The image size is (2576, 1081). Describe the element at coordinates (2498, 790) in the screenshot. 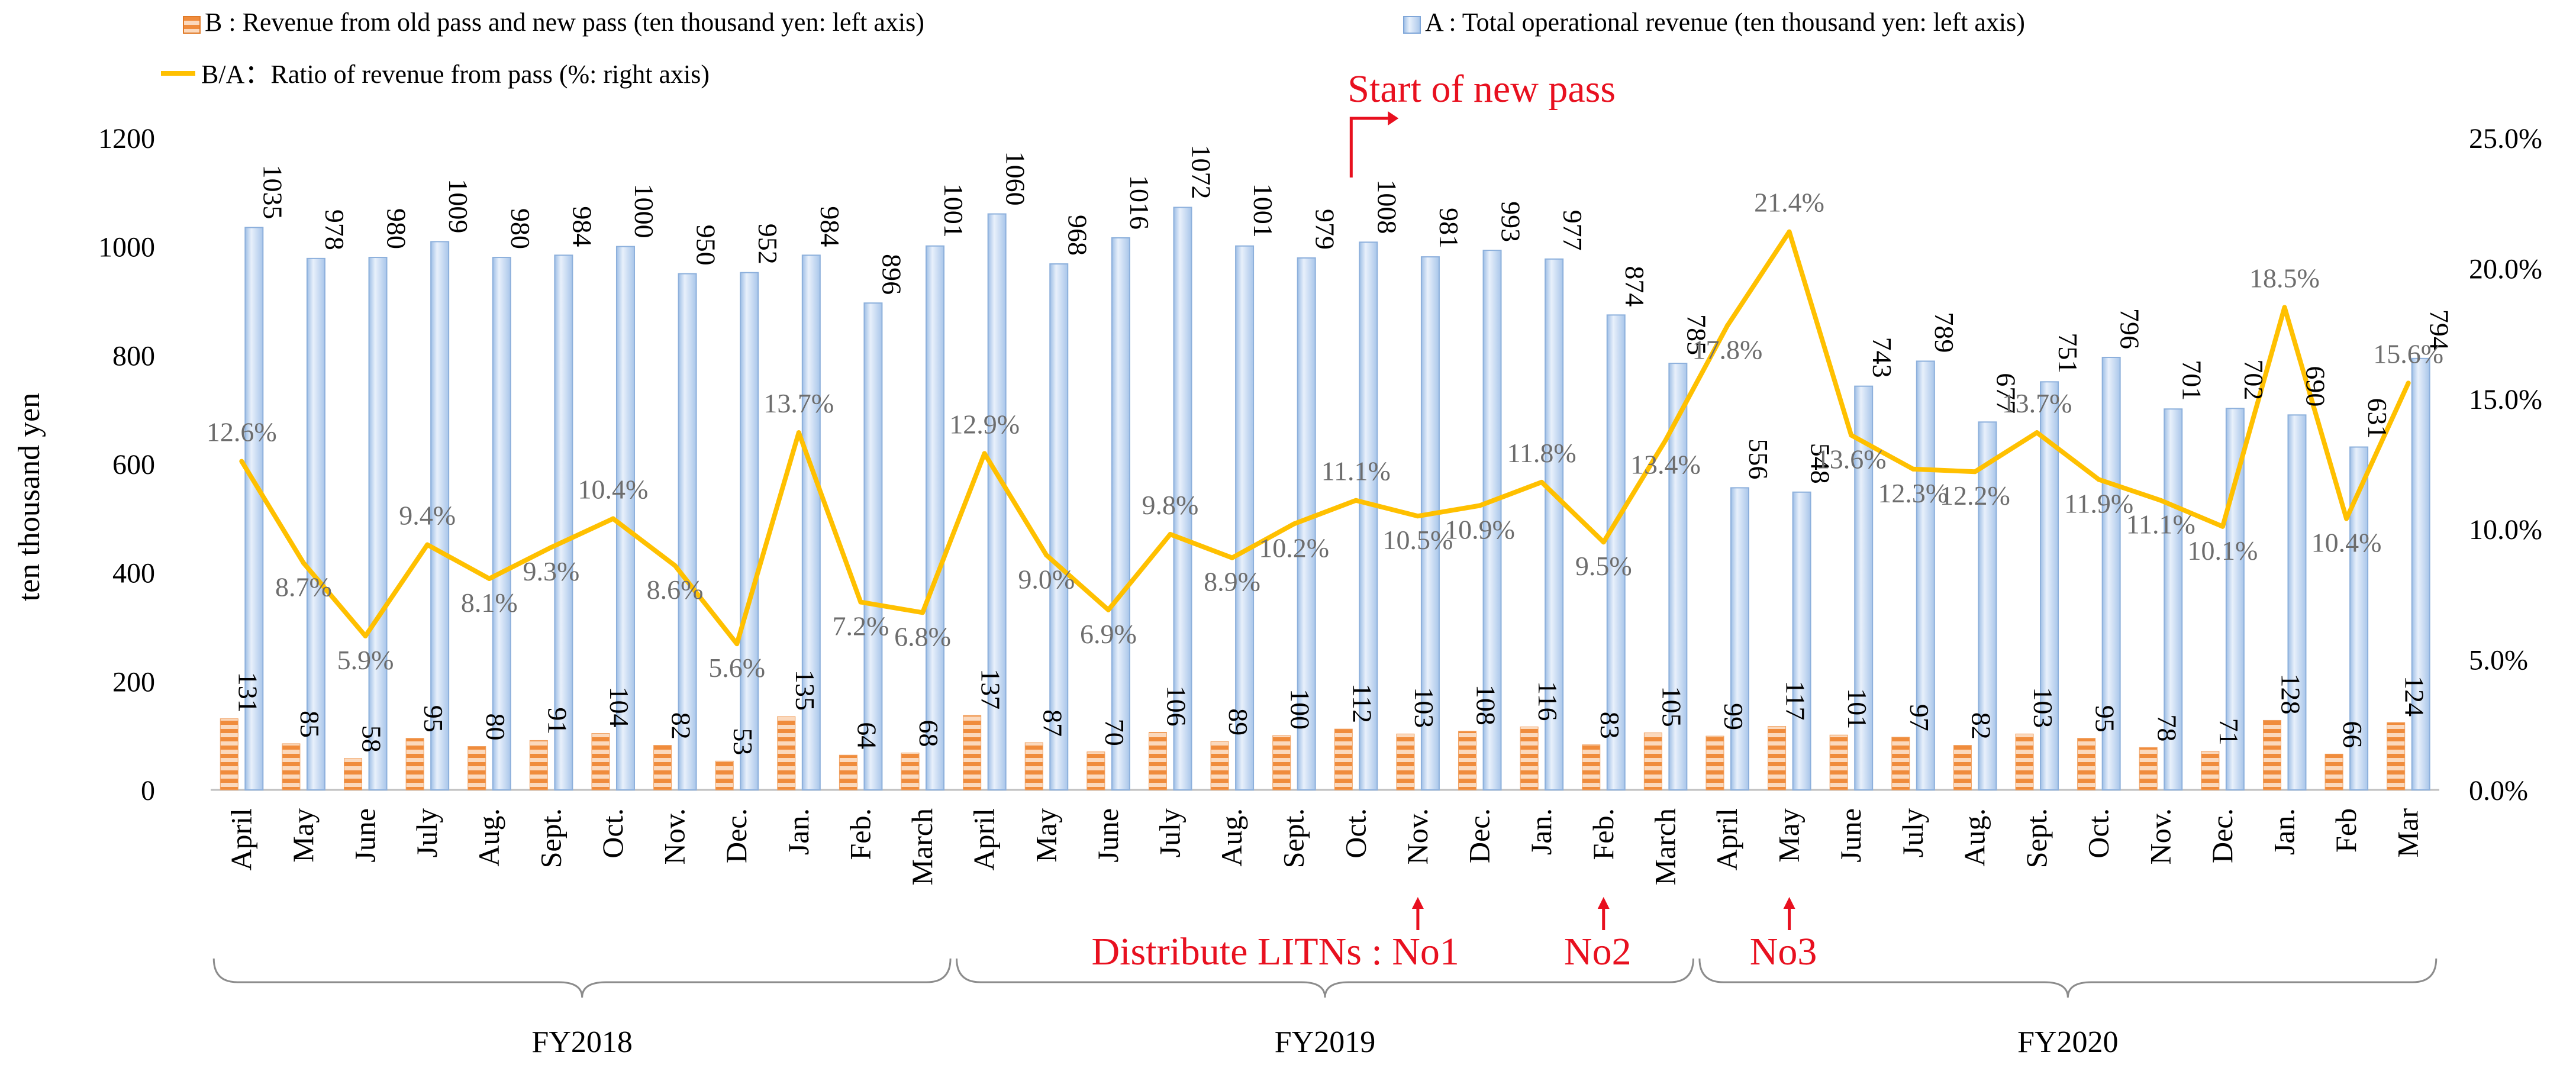

I see `right-tick-label: 0.0%` at that location.